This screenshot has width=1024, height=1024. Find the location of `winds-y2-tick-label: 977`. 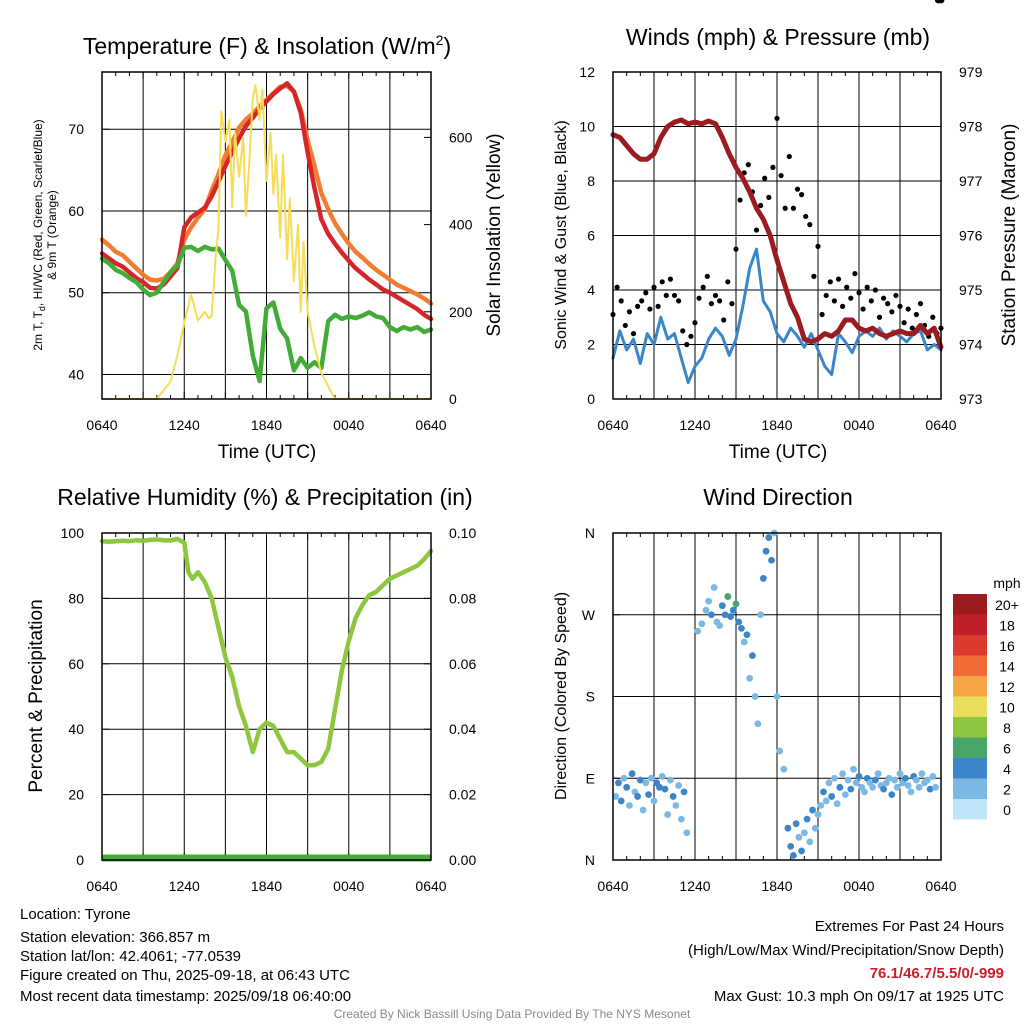

winds-y2-tick-label: 977 is located at coordinates (971, 181).